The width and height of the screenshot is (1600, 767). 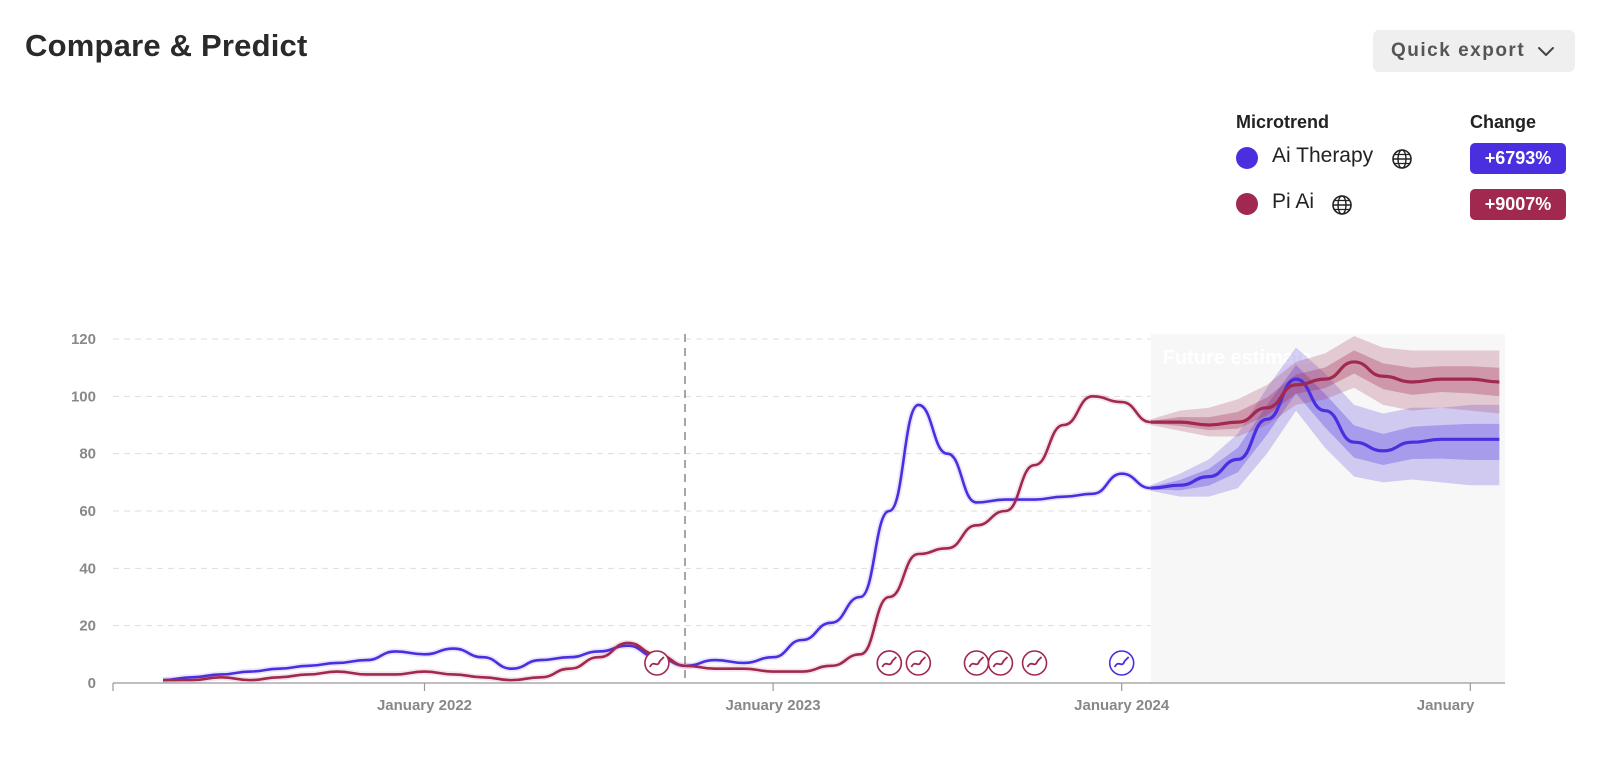 I want to click on chevron-down-icon, so click(x=1546, y=51).